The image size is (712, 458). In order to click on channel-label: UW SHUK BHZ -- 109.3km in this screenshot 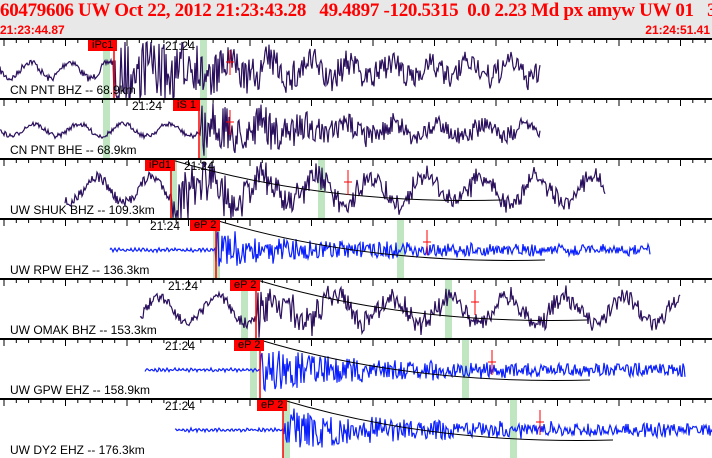, I will do `click(82, 210)`.